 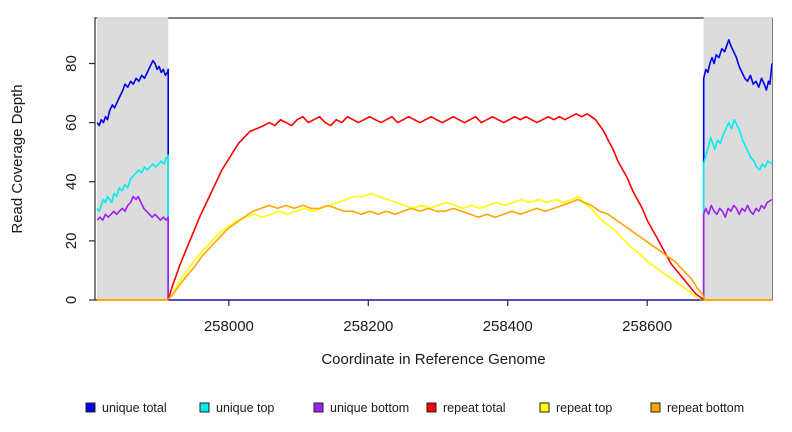 What do you see at coordinates (134, 408) in the screenshot?
I see `legend-label: unique total` at bounding box center [134, 408].